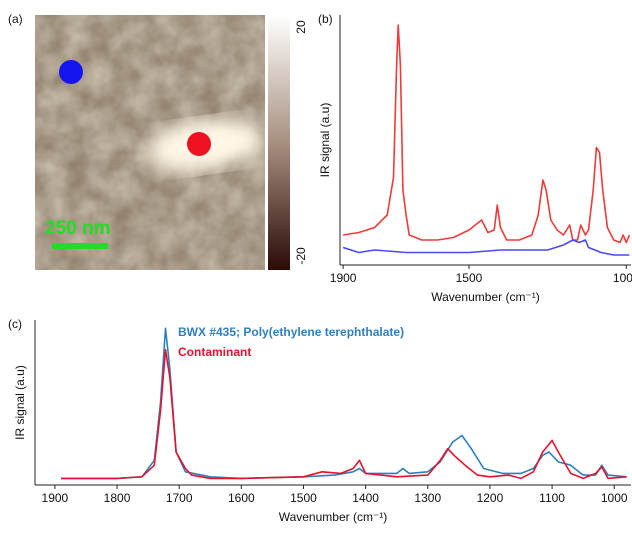  Describe the element at coordinates (301, 256) in the screenshot. I see `colorbar-tick-label: -20` at that location.